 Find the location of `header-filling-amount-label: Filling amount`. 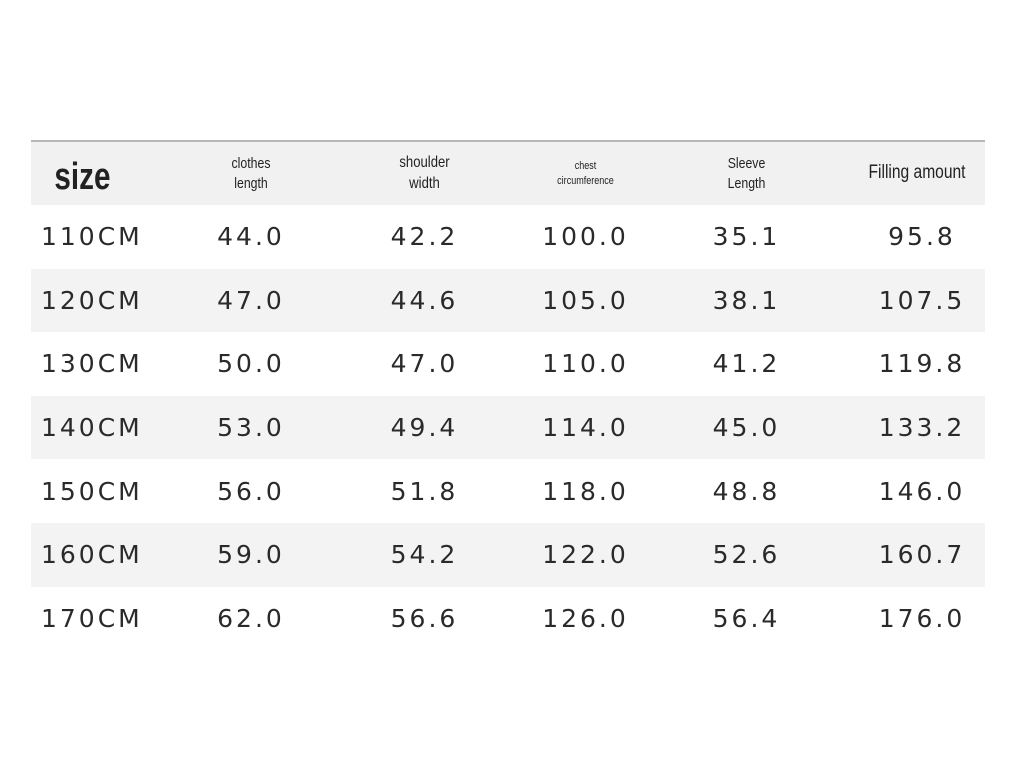

header-filling-amount-label: Filling amount is located at coordinates (917, 173).